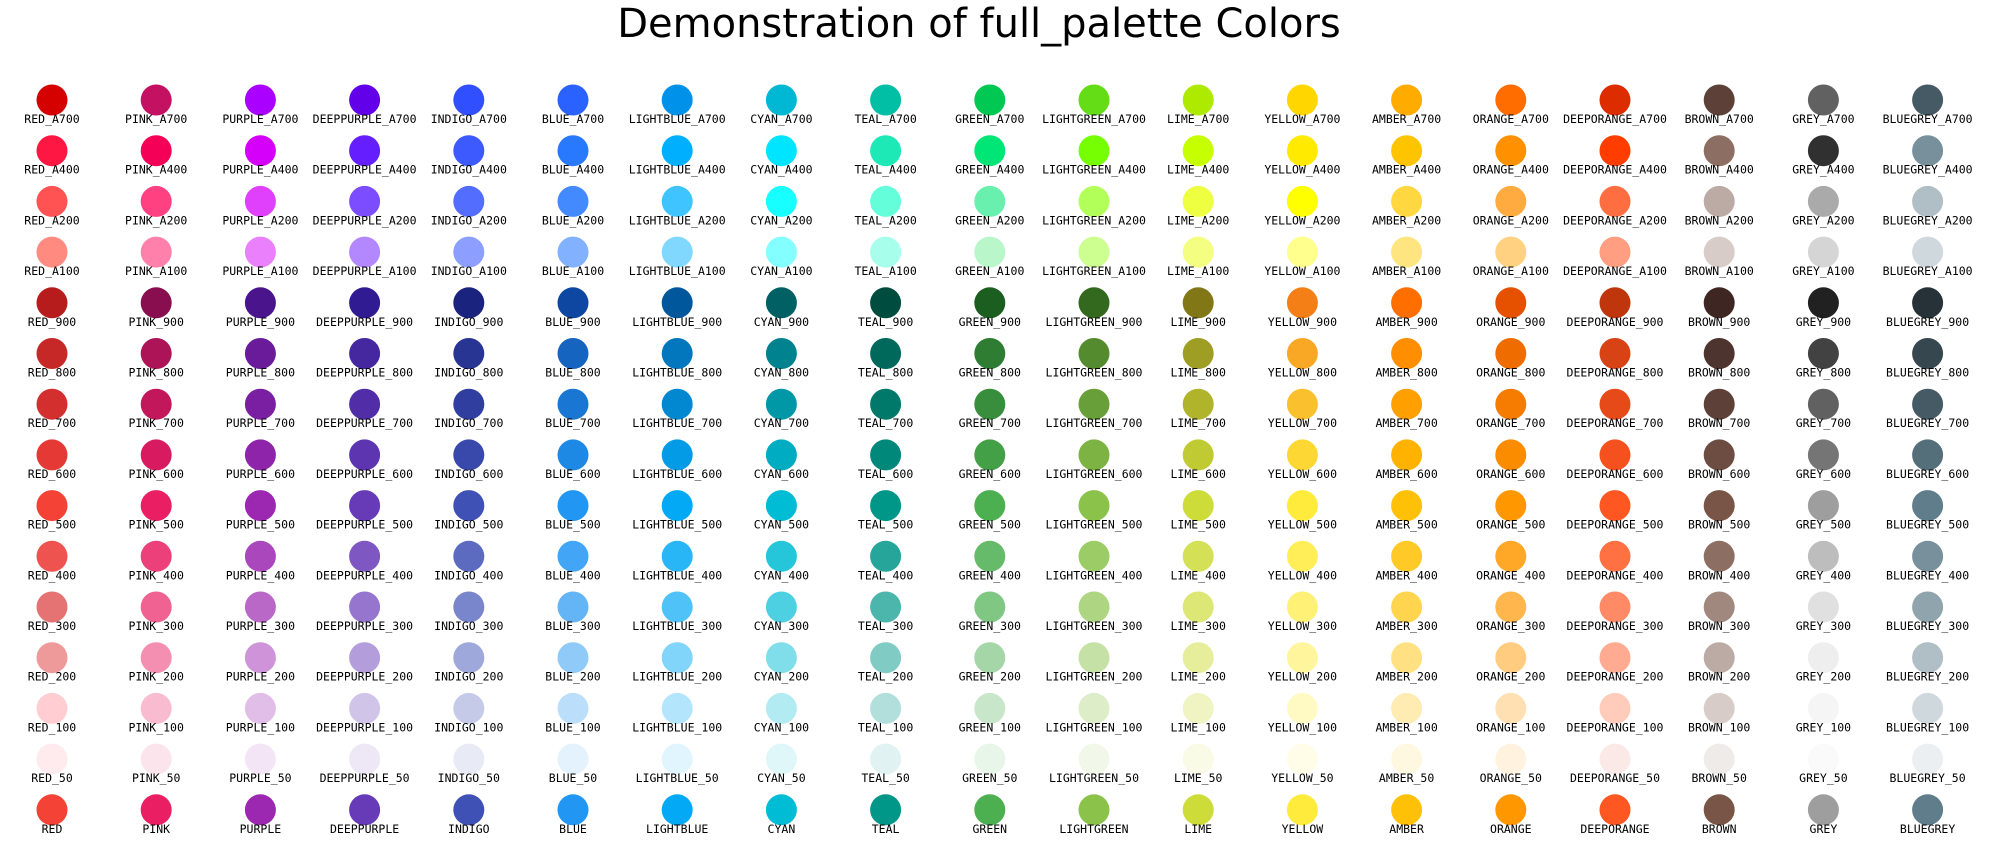 The height and width of the screenshot is (850, 2000). What do you see at coordinates (572, 626) in the screenshot?
I see `swatch-label-blue-300: BLUE_300` at bounding box center [572, 626].